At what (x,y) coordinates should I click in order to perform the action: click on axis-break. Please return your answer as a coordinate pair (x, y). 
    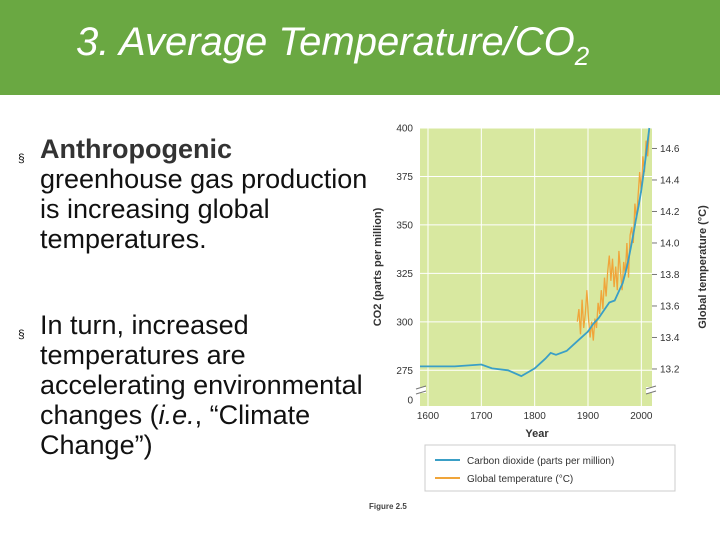
    Looking at the image, I should click on (536, 390).